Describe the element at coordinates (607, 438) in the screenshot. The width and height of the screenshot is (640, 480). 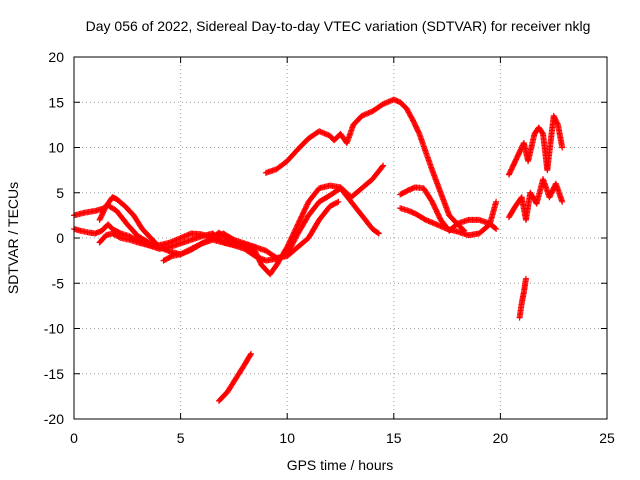
I see `x-tick-label: 25` at that location.